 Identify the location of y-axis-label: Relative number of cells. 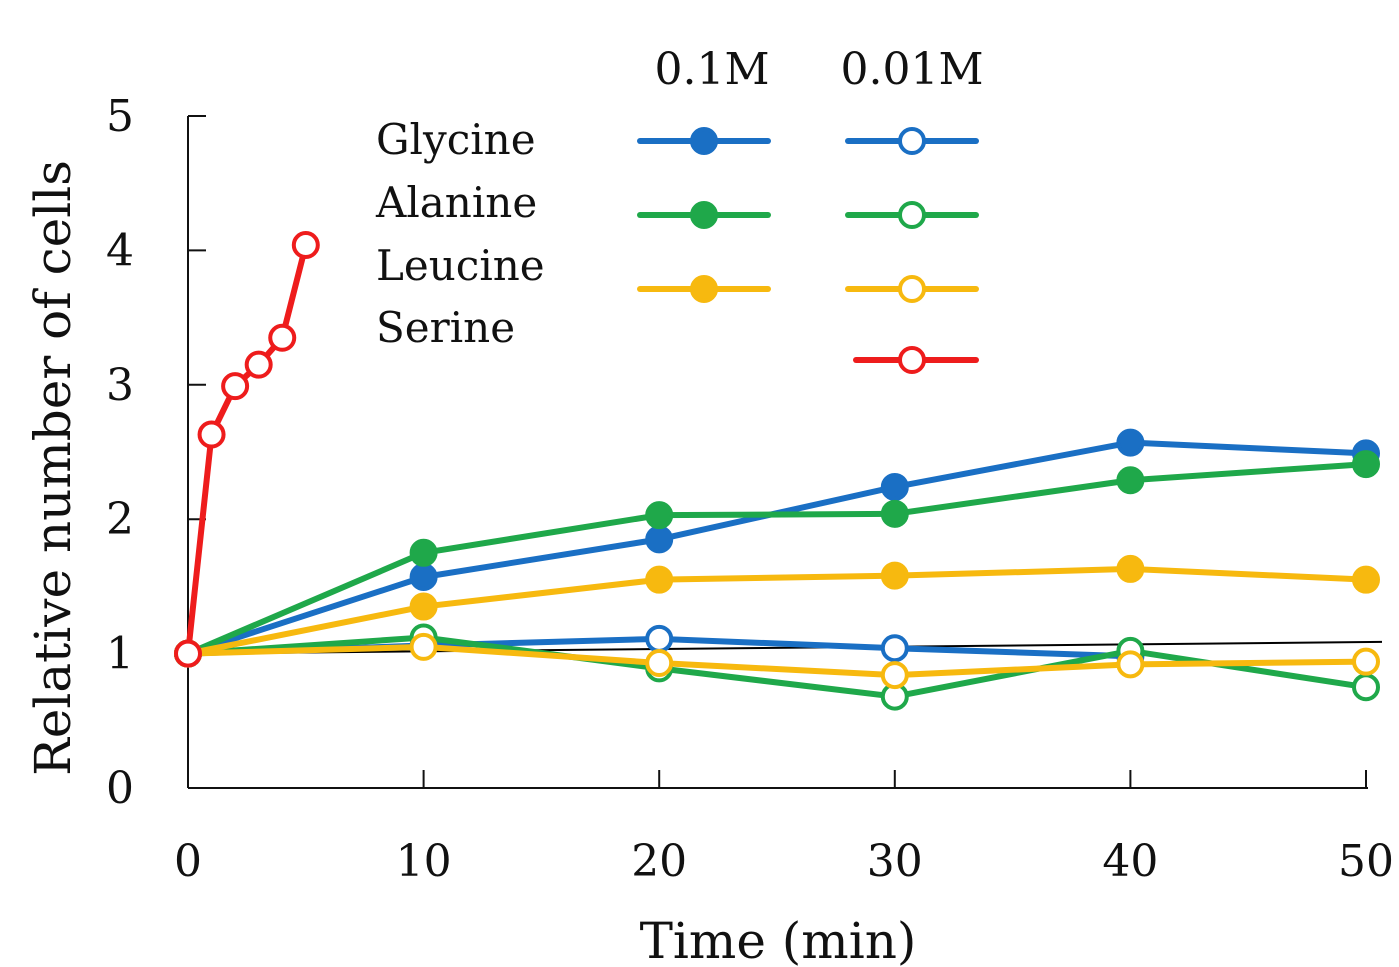
(53, 468).